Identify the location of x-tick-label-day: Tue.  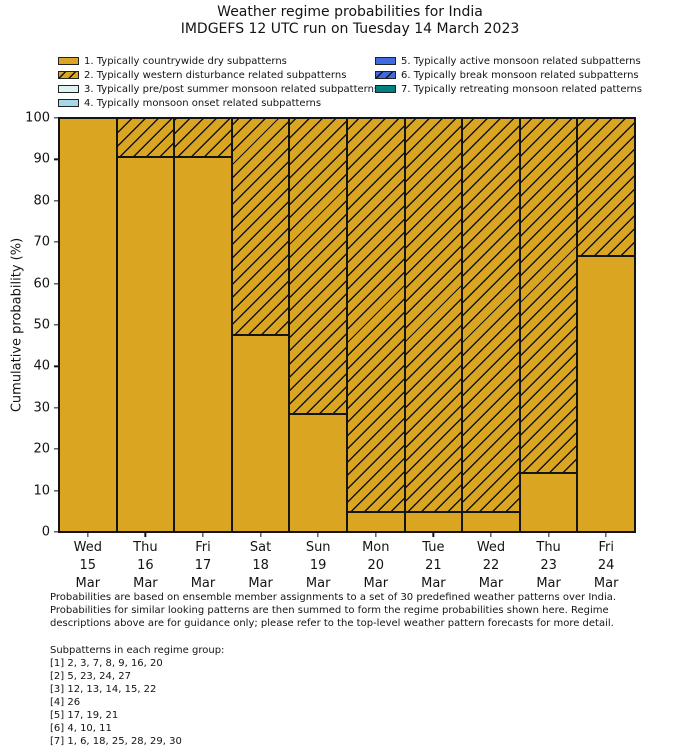
(433, 547).